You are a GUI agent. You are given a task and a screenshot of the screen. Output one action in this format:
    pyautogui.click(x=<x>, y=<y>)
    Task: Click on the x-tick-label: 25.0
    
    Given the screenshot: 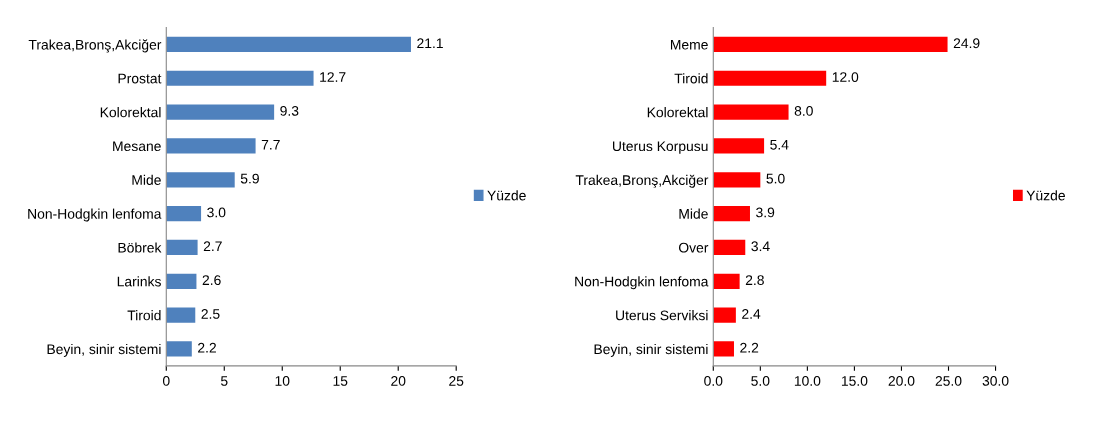 What is the action you would take?
    pyautogui.click(x=948, y=380)
    